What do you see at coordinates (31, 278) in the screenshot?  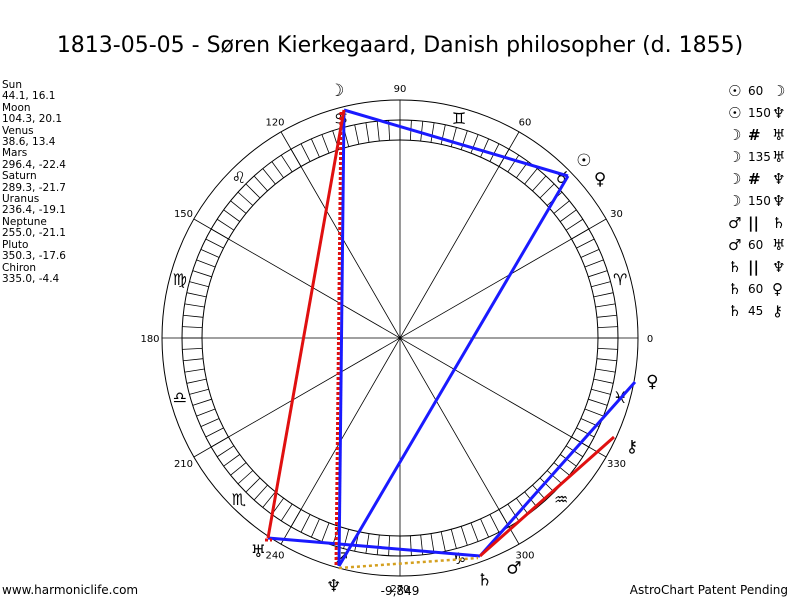 I see `planet-coords: 335.0, -4.4` at bounding box center [31, 278].